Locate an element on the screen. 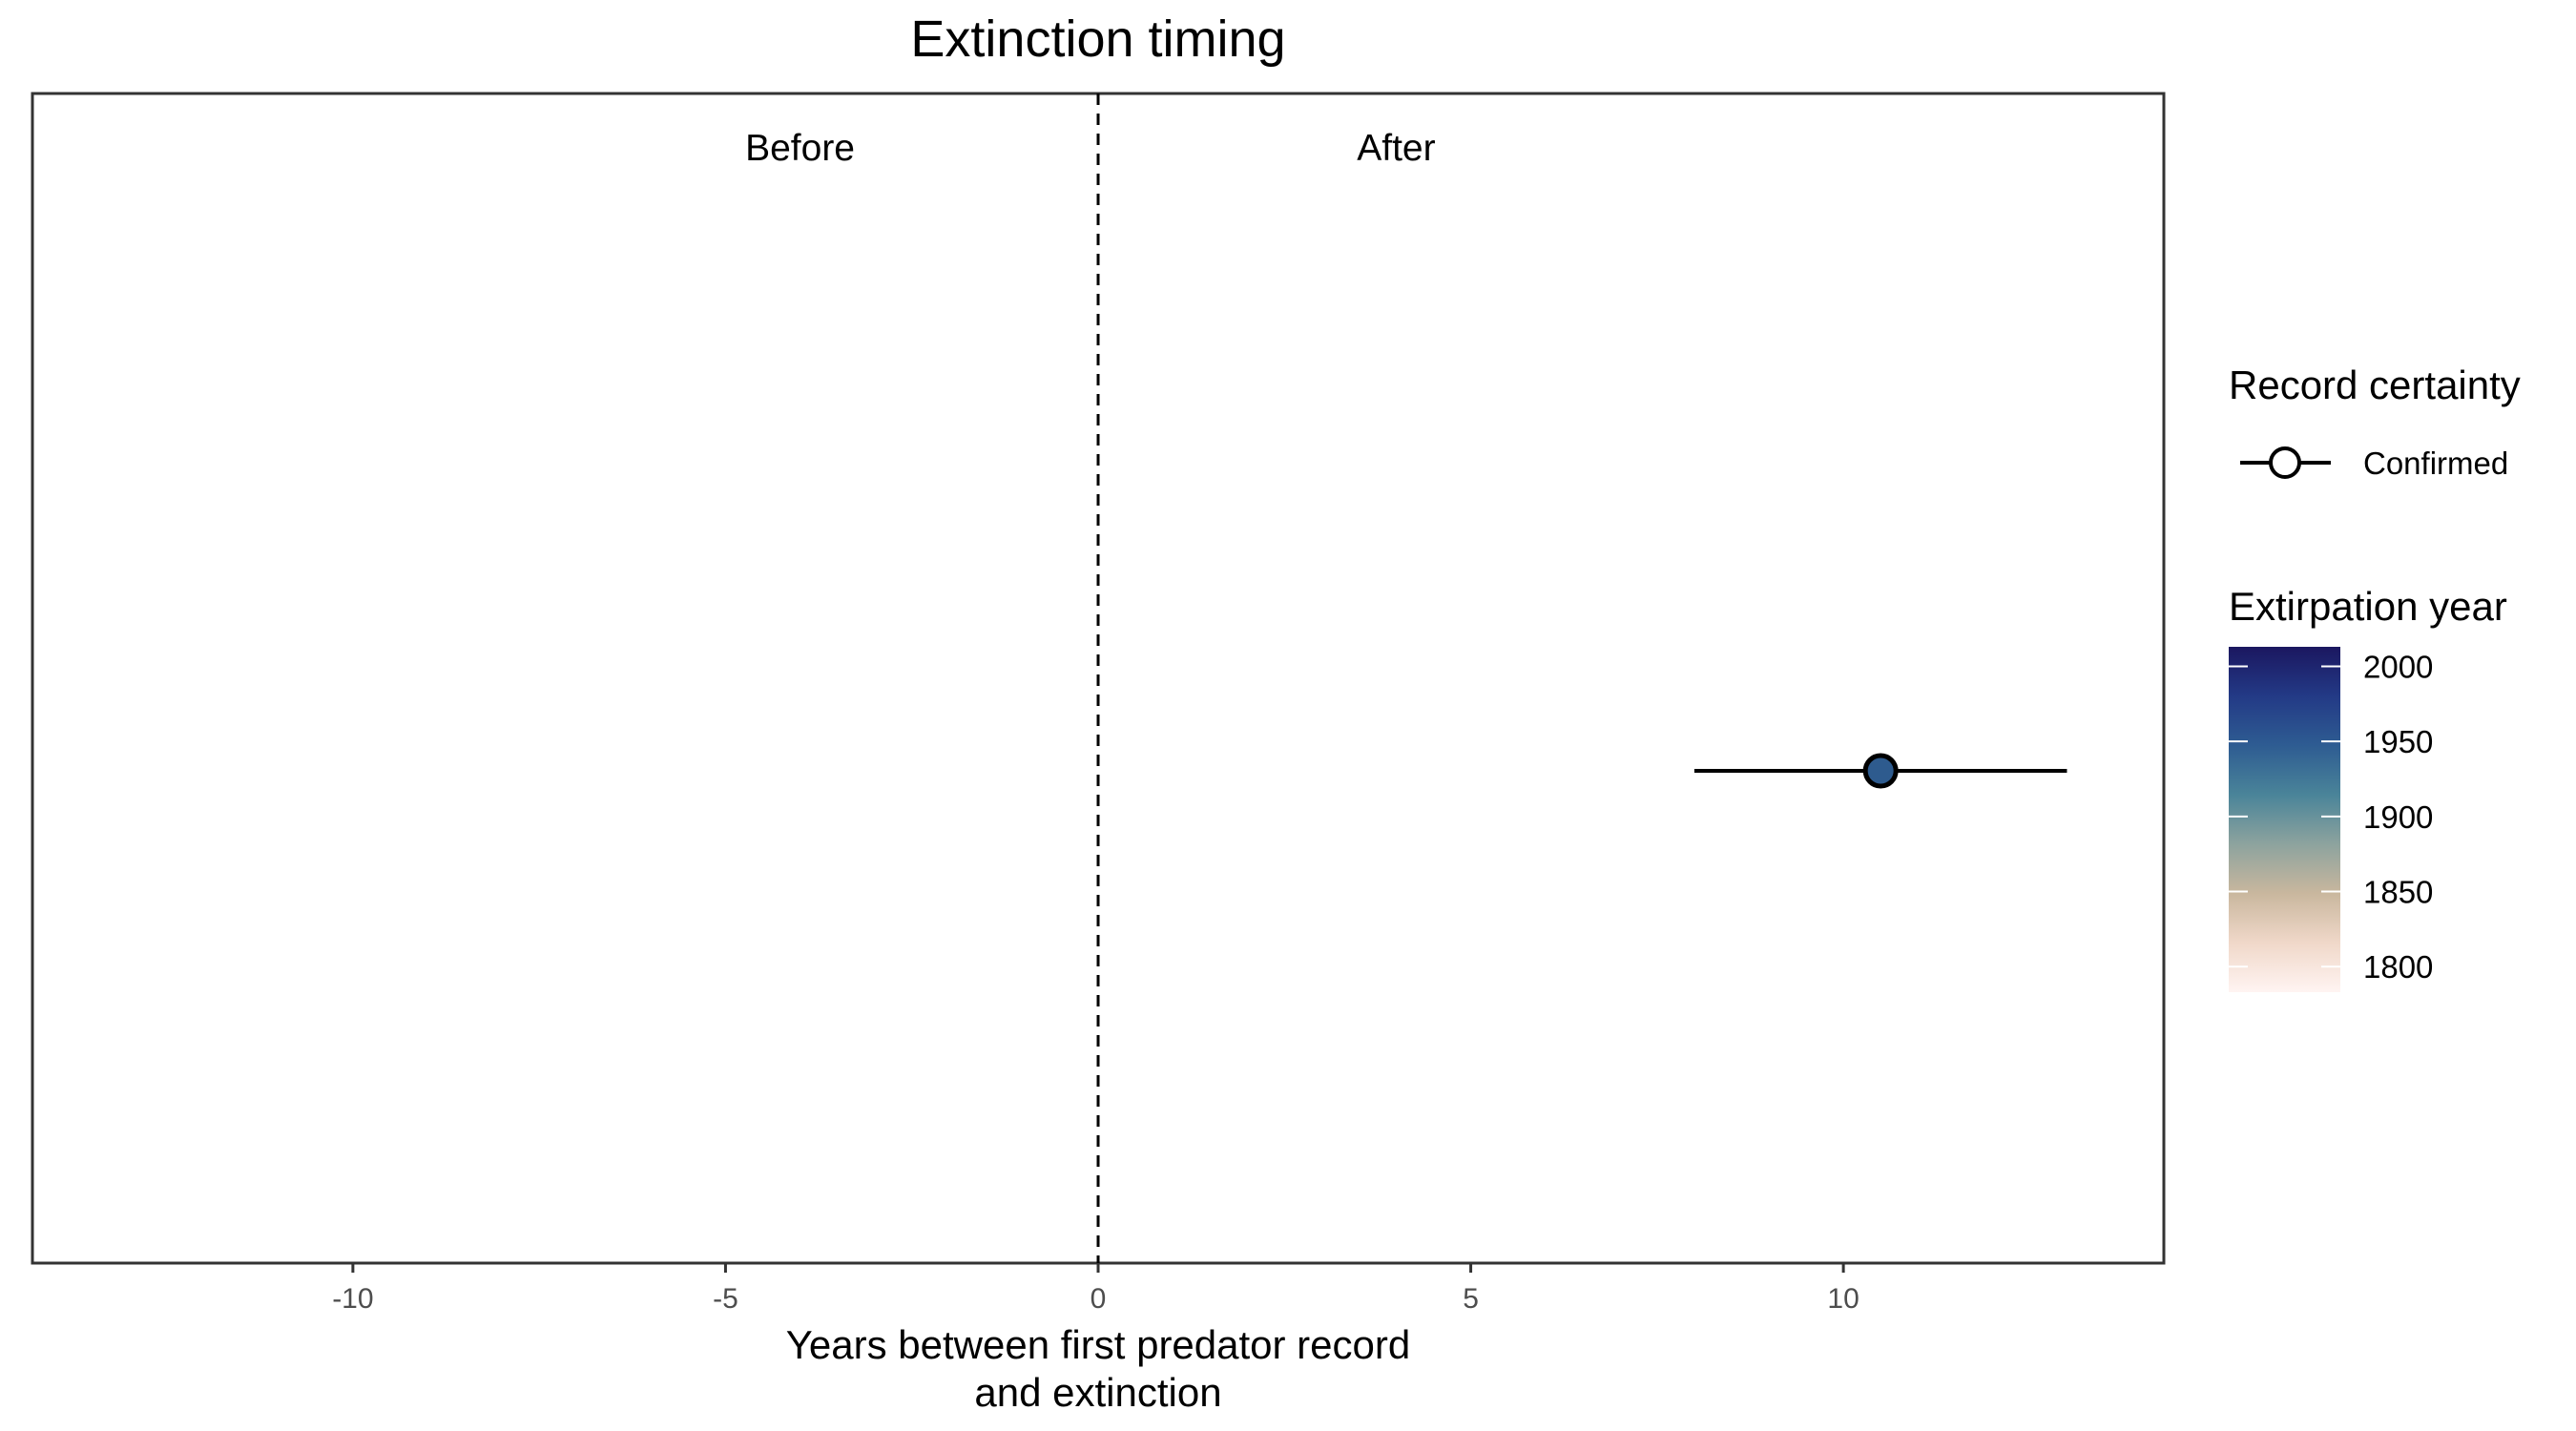 Image resolution: width=2576 pixels, height=1431 pixels. colorbar-tick-label: 1900 is located at coordinates (2398, 817).